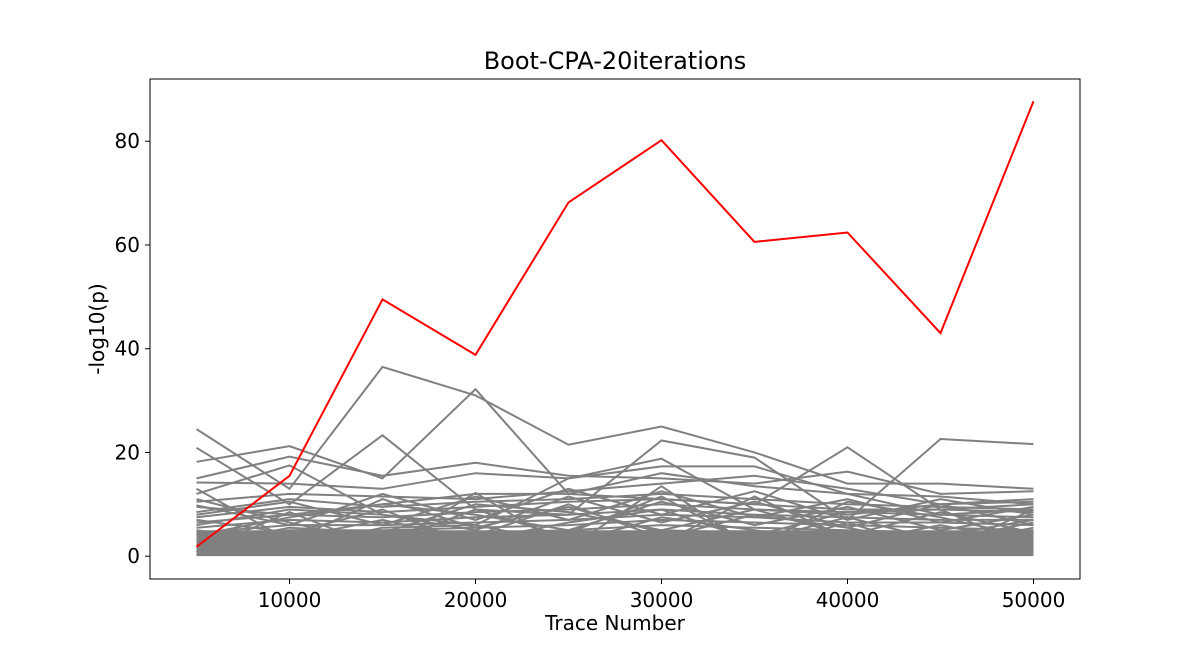  I want to click on y-tick-label-40: 40, so click(127, 349).